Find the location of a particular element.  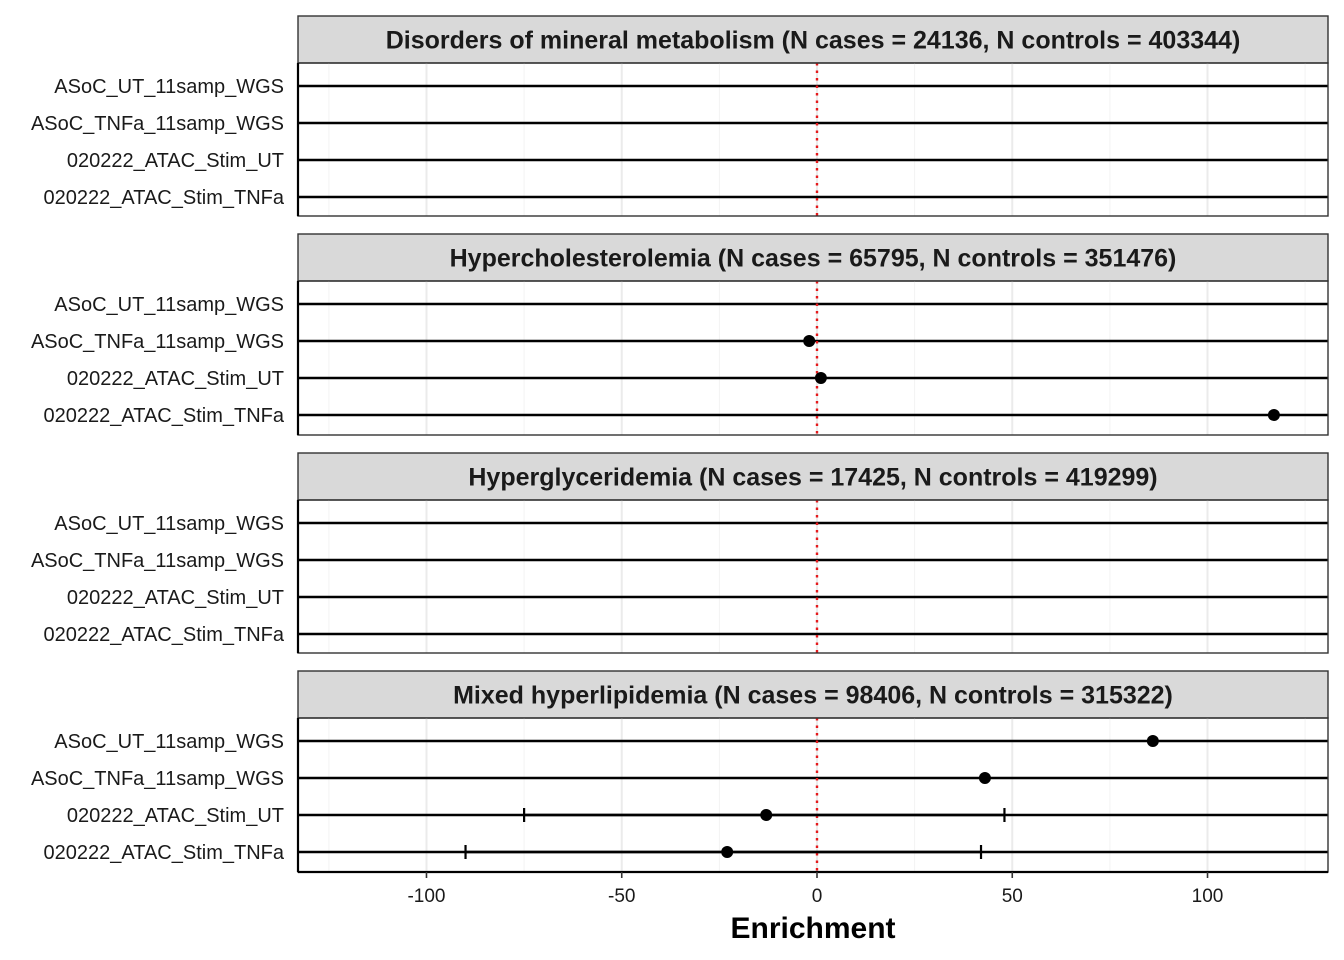

x-axis: -100 -50 0 50 100 Enrichment is located at coordinates (815, 908).